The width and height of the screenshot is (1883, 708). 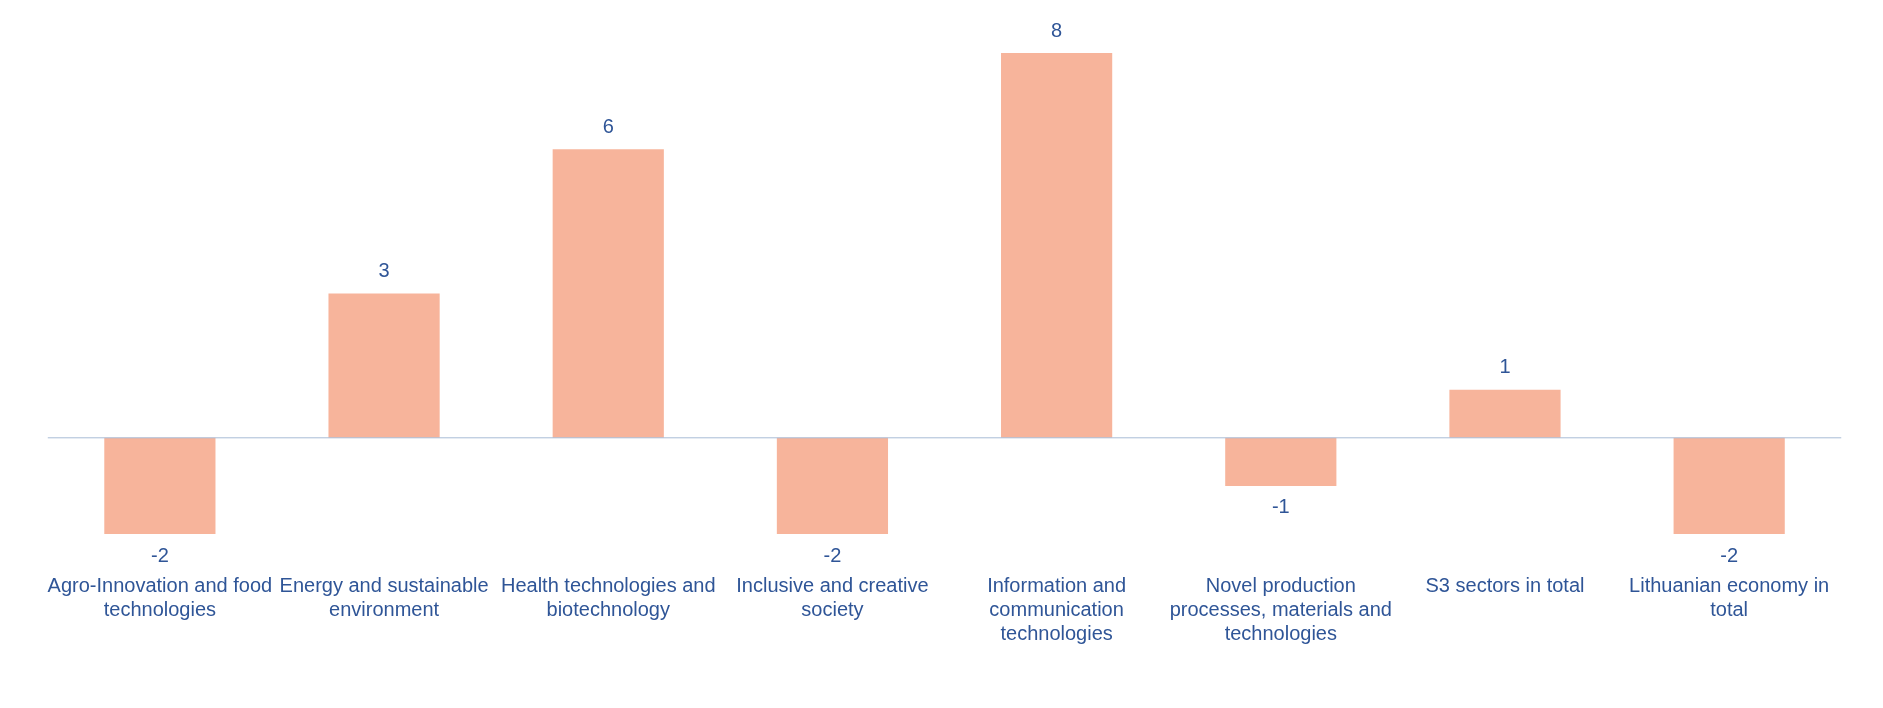 I want to click on data-label: 3, so click(x=384, y=270).